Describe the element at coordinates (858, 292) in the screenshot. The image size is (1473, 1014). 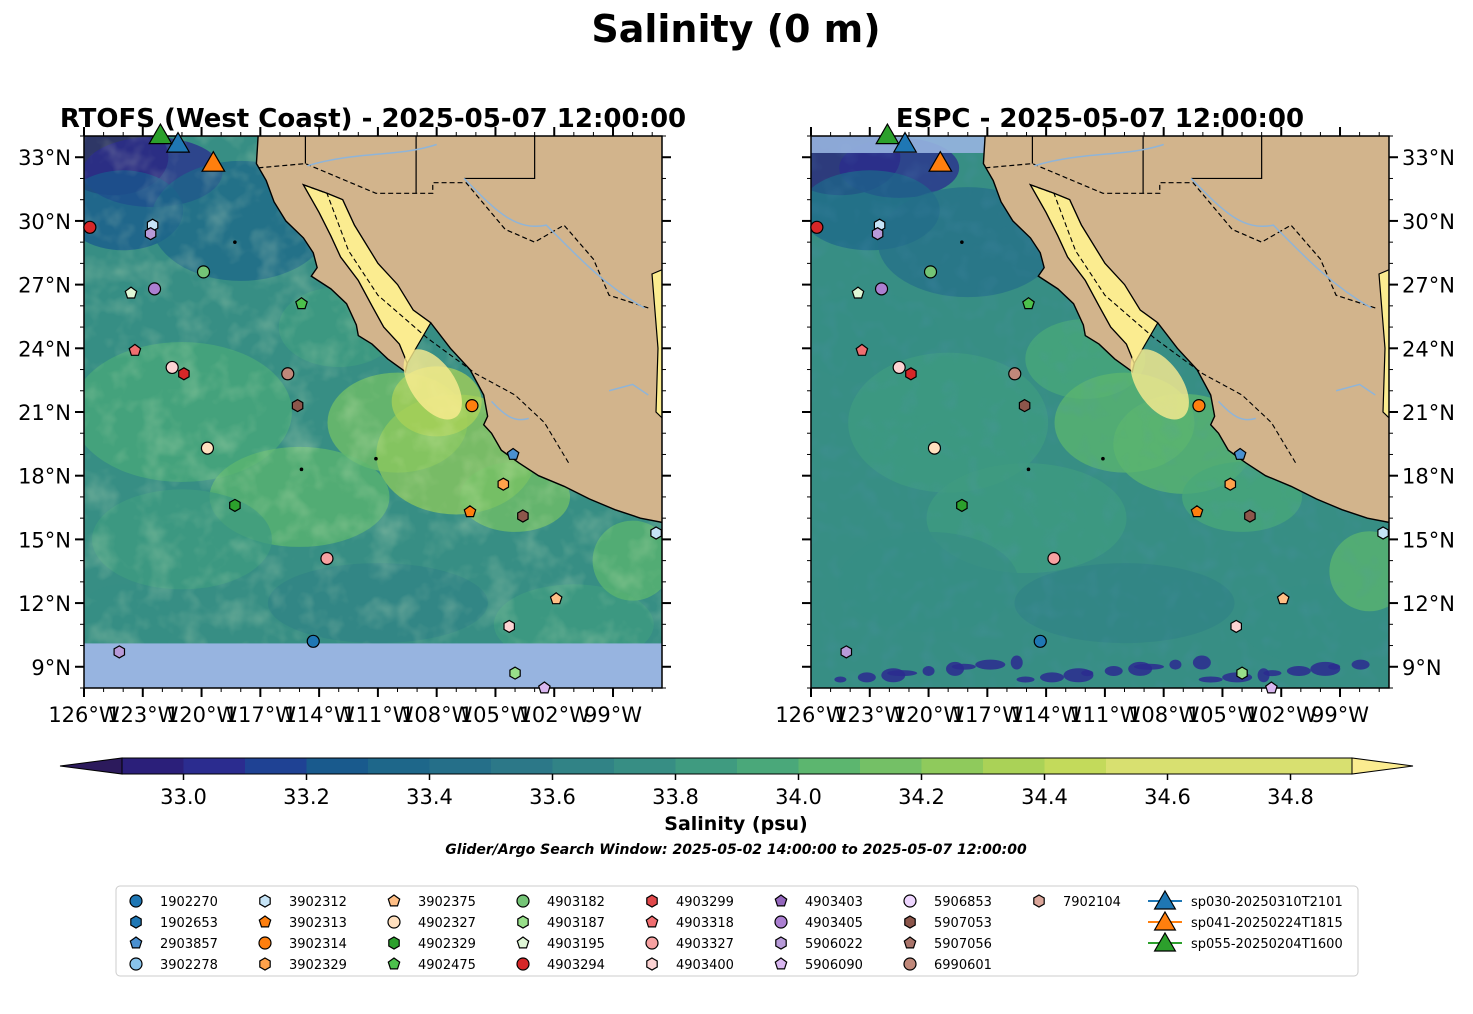
I see `float-4903195-espc` at that location.